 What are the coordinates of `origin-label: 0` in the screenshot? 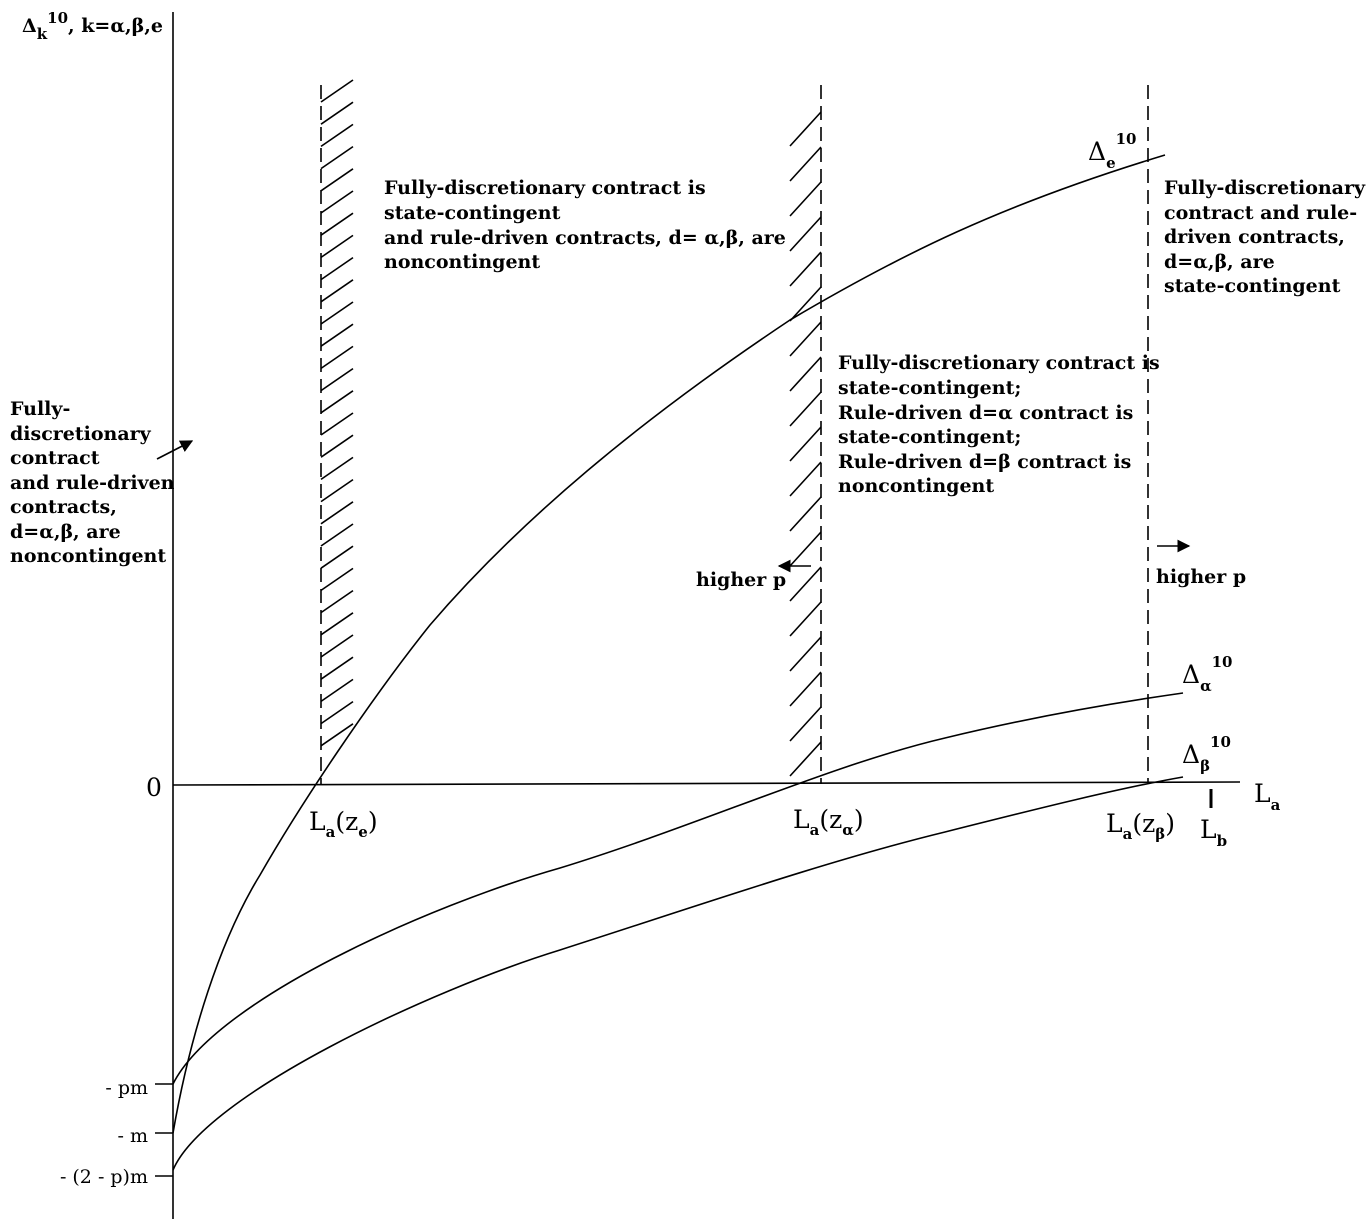 It's located at (154, 787).